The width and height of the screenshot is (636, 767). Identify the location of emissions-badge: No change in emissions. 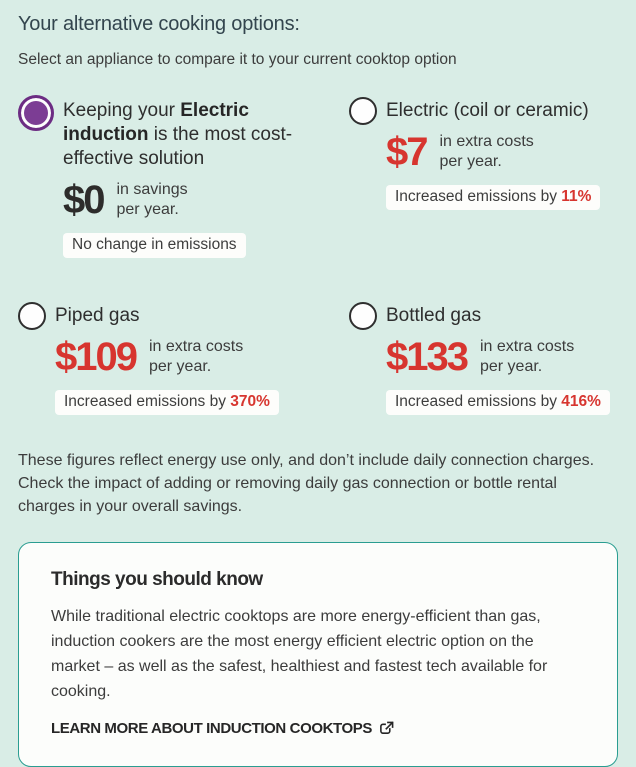
(154, 245).